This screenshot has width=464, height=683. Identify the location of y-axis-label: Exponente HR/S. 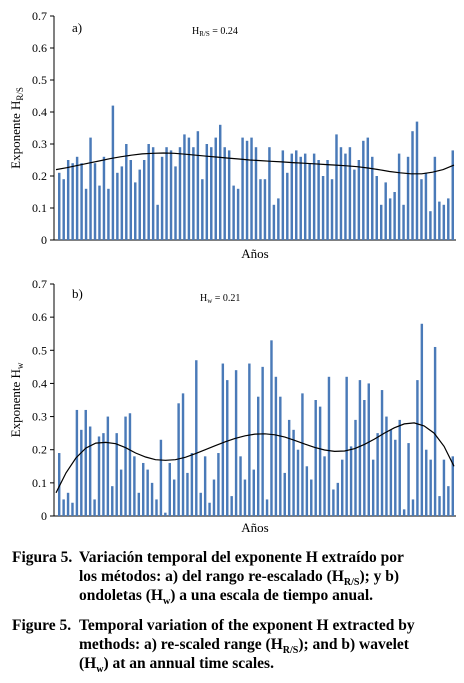
(16, 128).